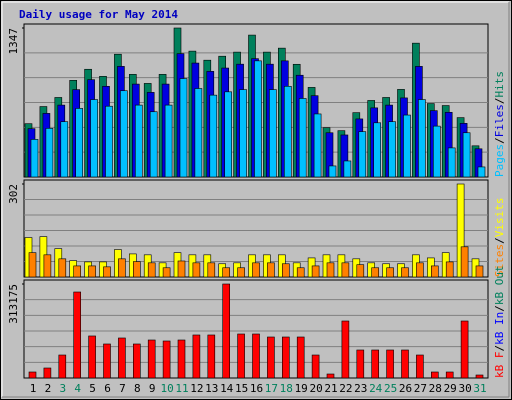 The height and width of the screenshot is (400, 512). I want to click on legend-entry: Sites, so click(499, 260).